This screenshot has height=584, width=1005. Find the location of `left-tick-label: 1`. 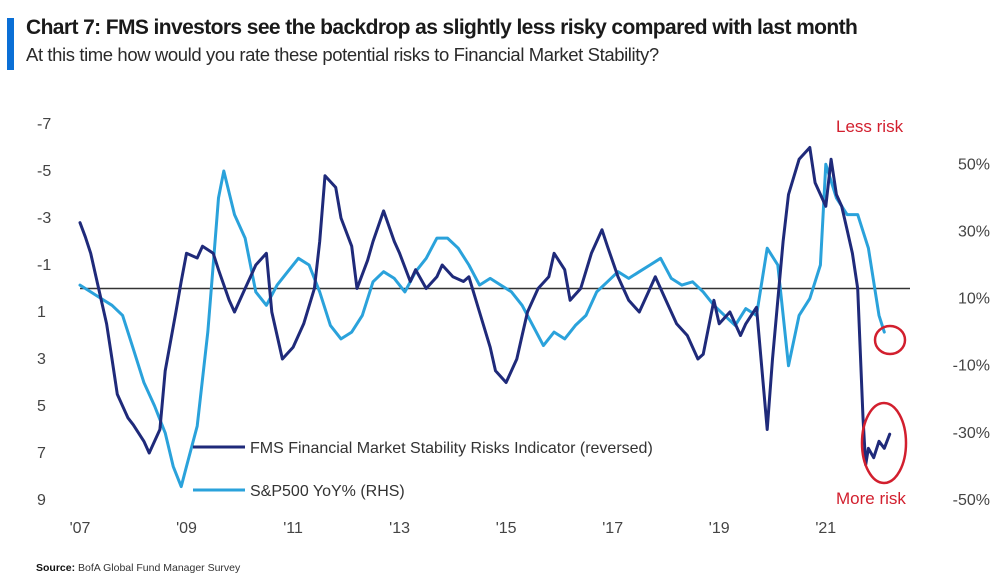

left-tick-label: 1 is located at coordinates (41, 312).